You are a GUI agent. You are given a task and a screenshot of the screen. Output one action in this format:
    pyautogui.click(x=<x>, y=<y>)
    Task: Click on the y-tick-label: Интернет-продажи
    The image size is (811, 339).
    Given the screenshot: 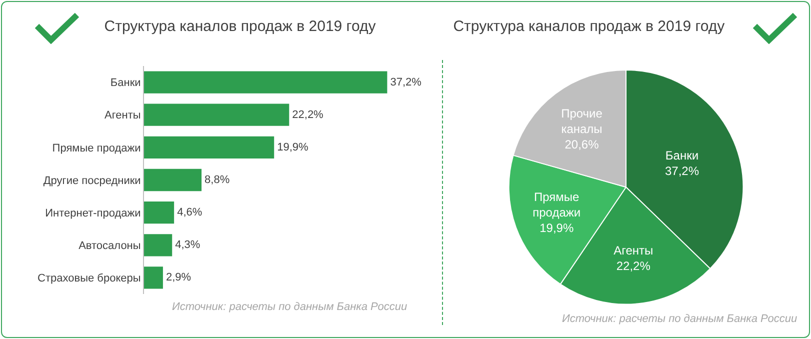 What is the action you would take?
    pyautogui.click(x=93, y=213)
    